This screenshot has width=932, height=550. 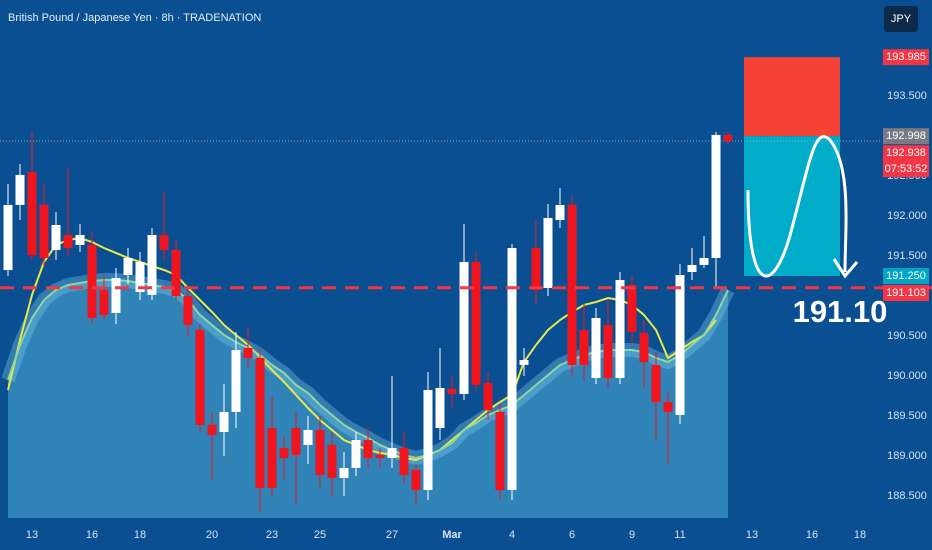 I want to click on price-label: 193.985, so click(x=906, y=57).